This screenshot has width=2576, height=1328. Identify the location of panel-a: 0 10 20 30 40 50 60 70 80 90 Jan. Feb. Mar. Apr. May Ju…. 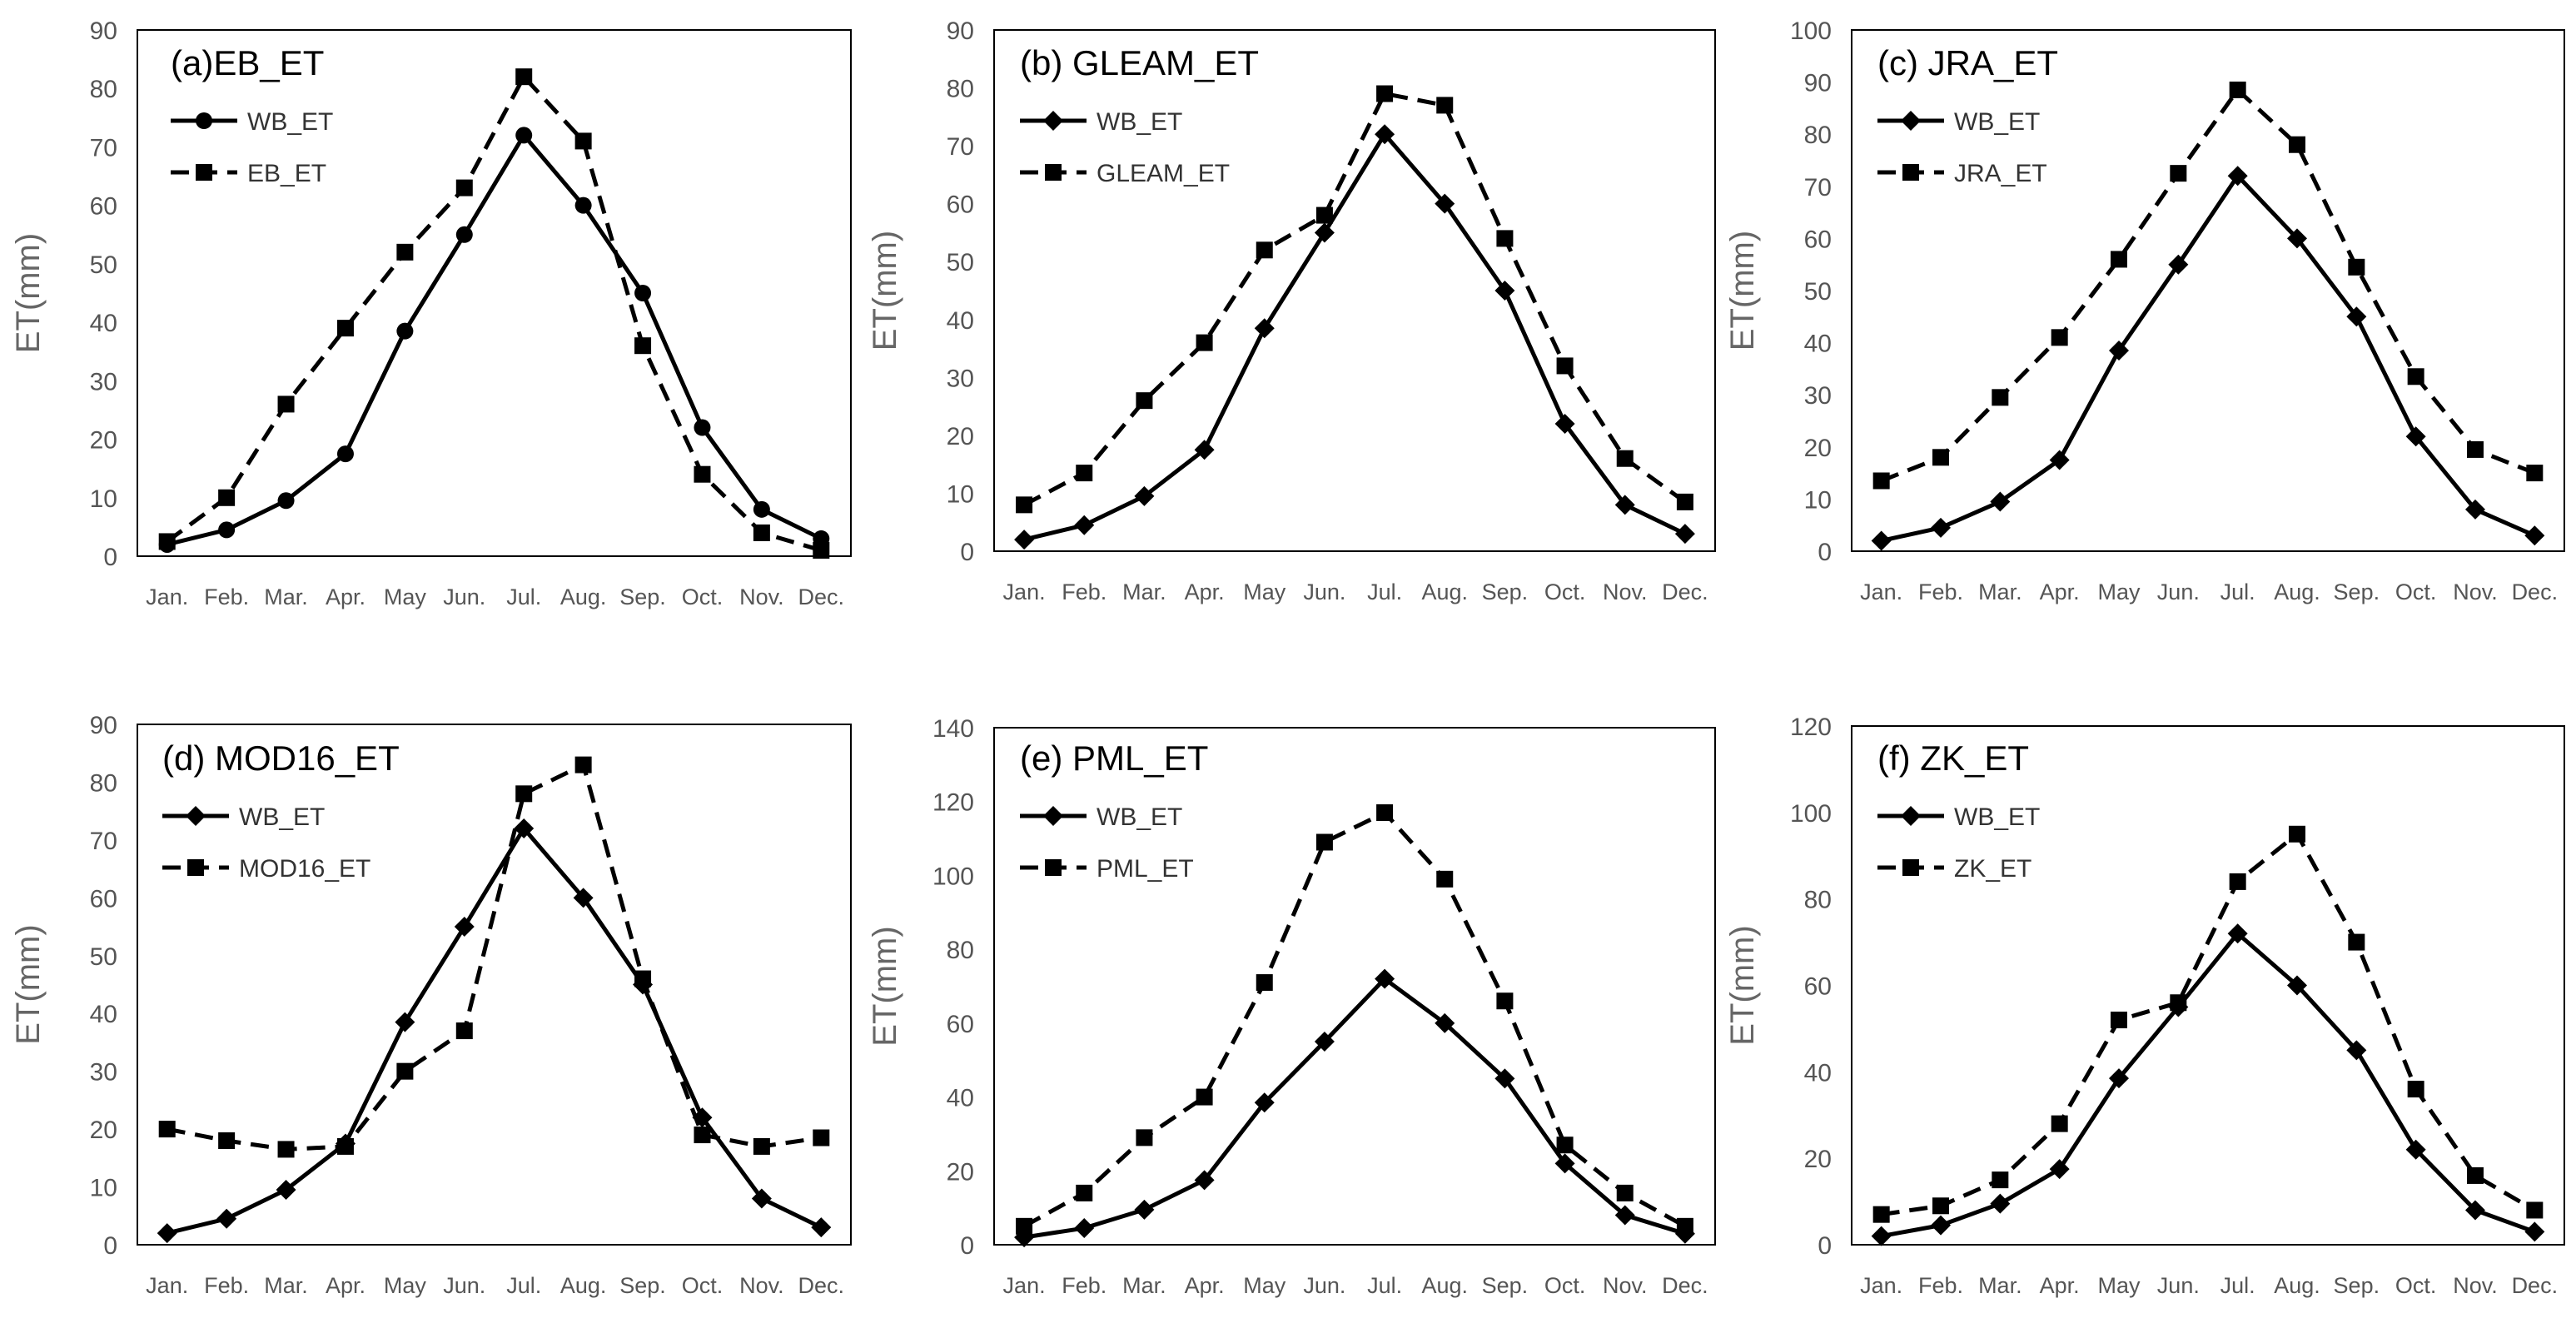
(431, 313).